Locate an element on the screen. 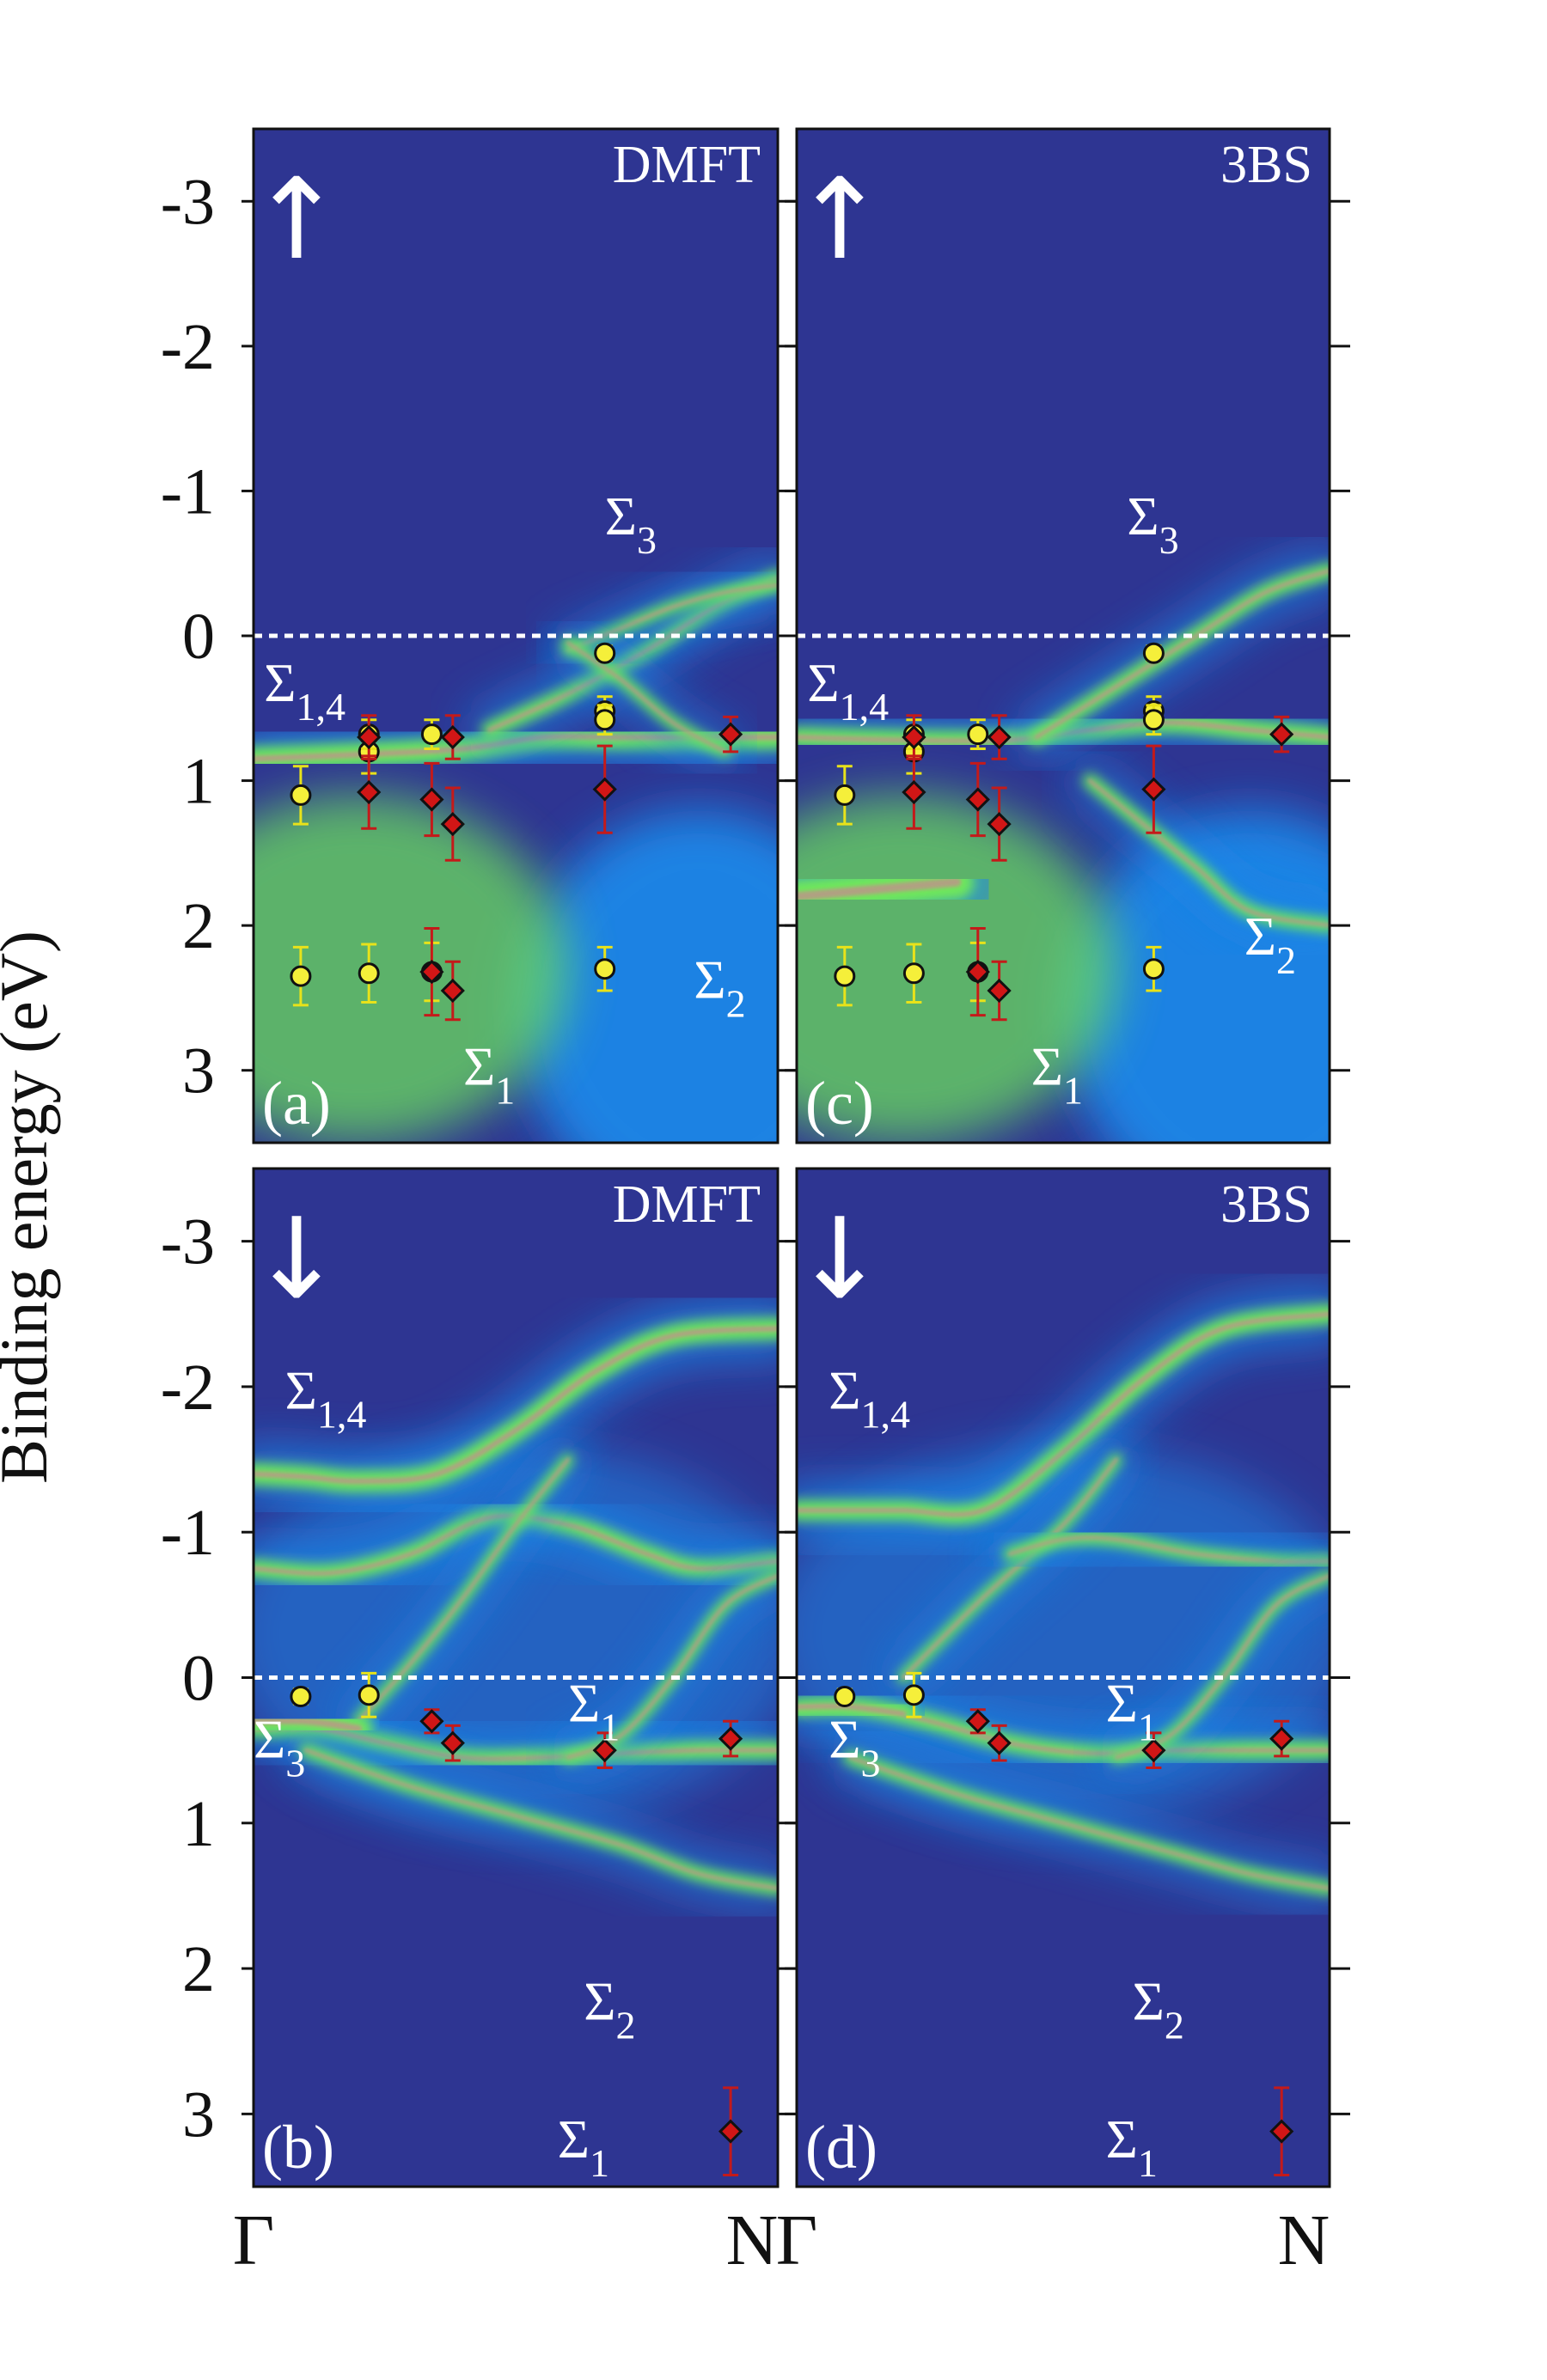  panel-label: (a) is located at coordinates (296, 1103).